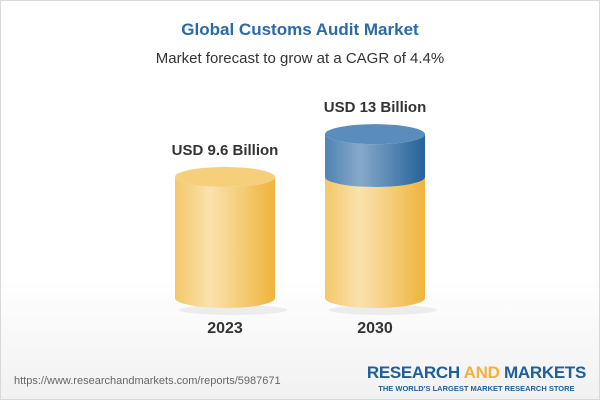 This screenshot has width=600, height=400. What do you see at coordinates (300, 29) in the screenshot?
I see `chart-title: Global Customs Audit Market` at bounding box center [300, 29].